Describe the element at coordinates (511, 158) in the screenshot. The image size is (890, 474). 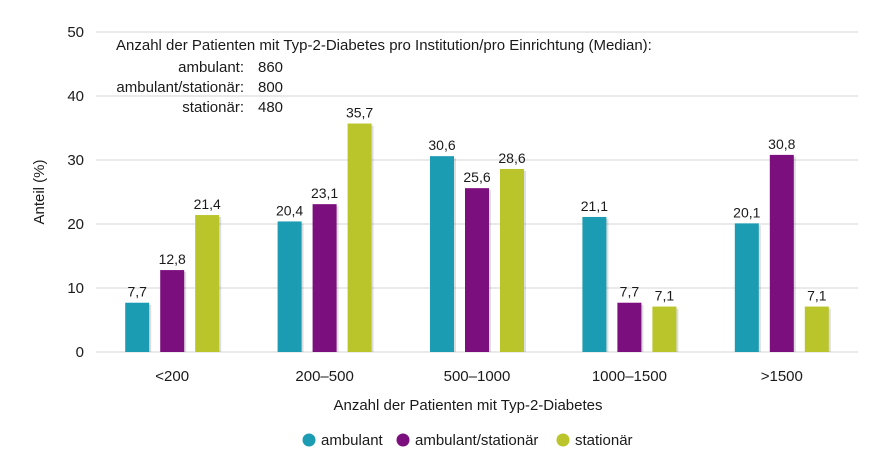
I see `bar-value-label: 28,6` at that location.